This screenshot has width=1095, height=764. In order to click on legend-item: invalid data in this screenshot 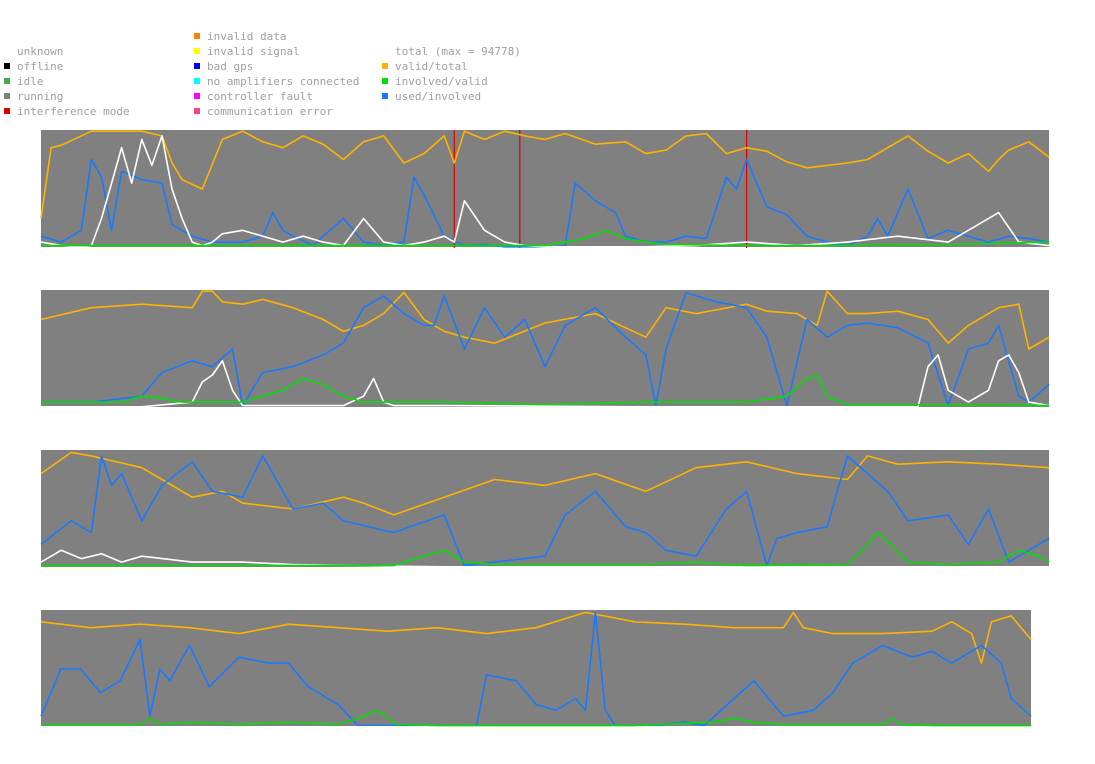, I will do `click(276, 36)`.